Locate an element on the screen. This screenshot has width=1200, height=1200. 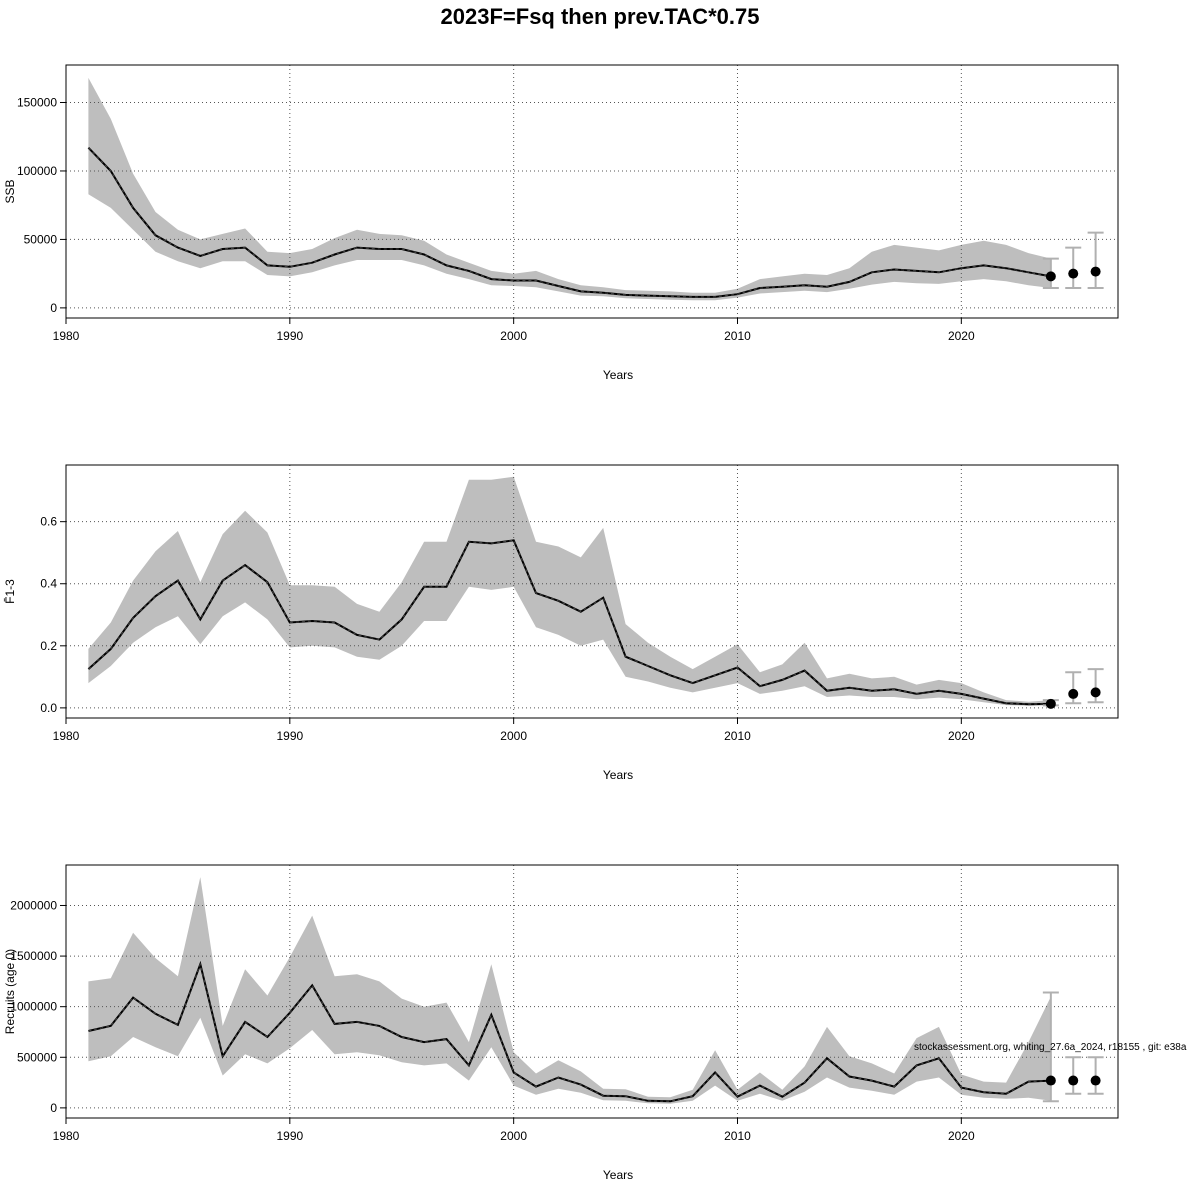
y-axis-label: Recruits (age 0) is located at coordinates (10, 991).